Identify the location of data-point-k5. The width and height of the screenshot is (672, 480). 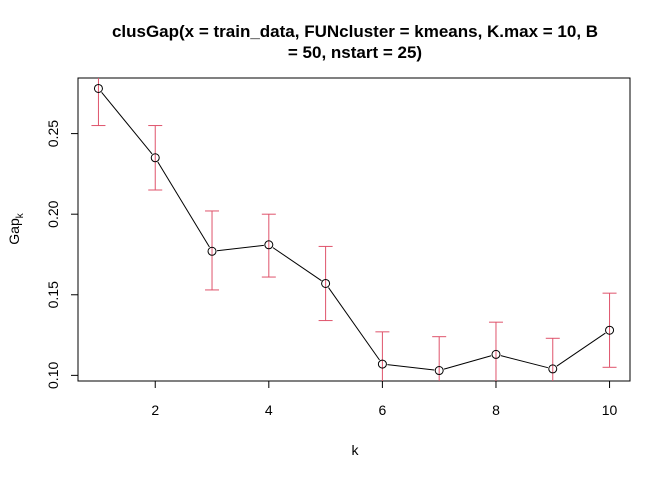
(326, 283).